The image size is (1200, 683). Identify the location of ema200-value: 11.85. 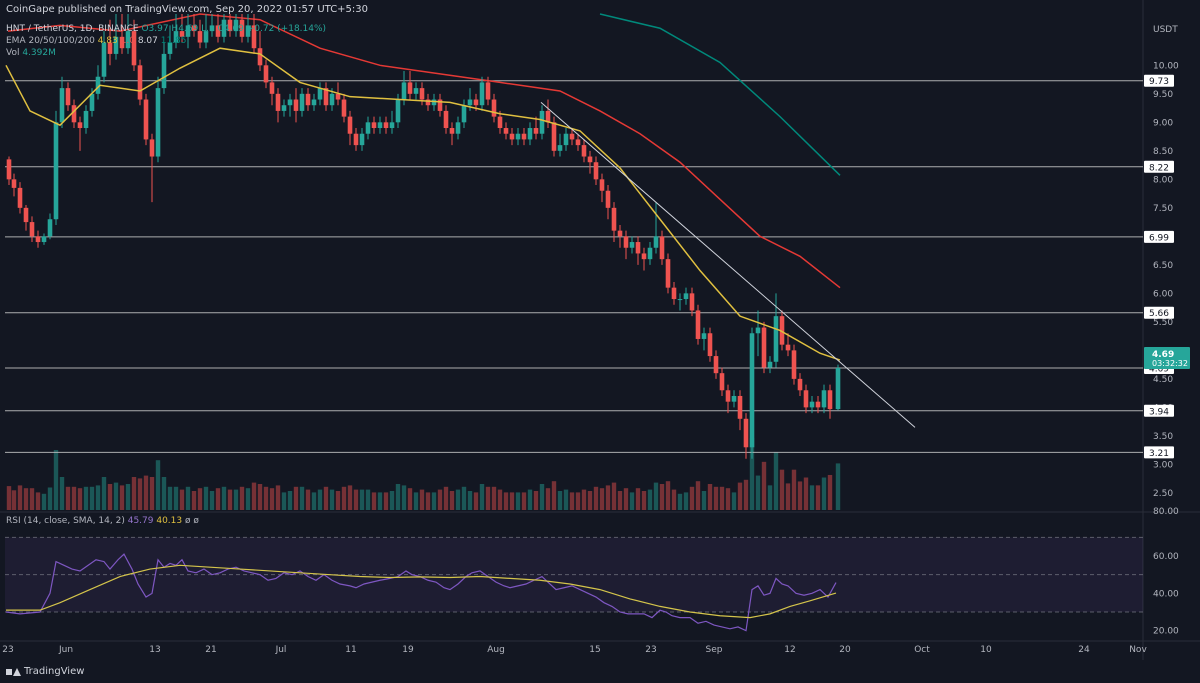
(173, 41).